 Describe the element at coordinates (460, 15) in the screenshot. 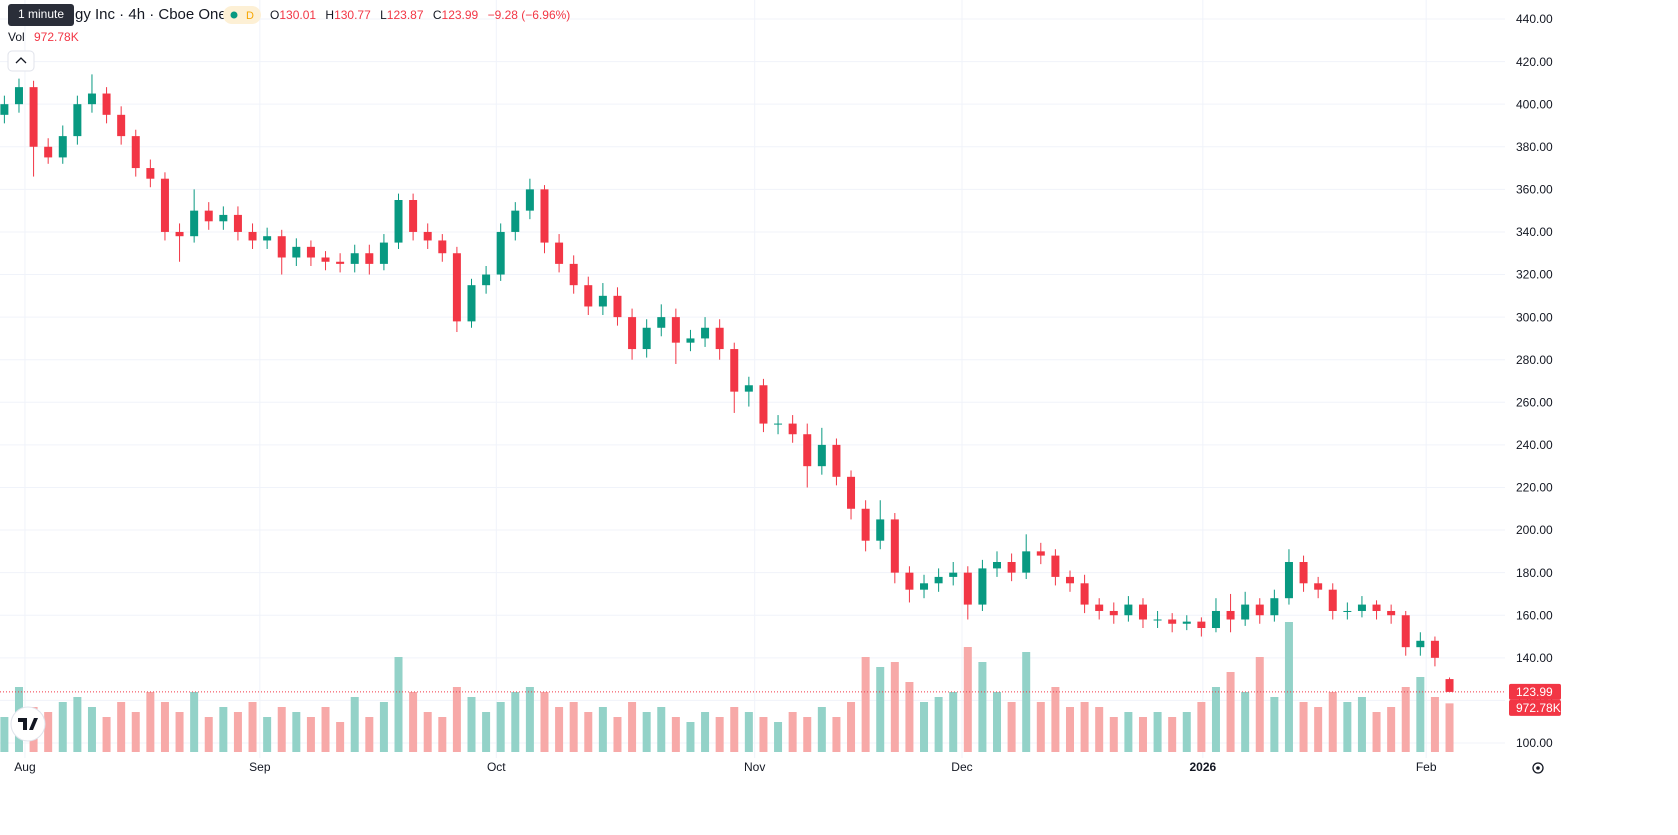

I see `close-value: 123.99` at that location.